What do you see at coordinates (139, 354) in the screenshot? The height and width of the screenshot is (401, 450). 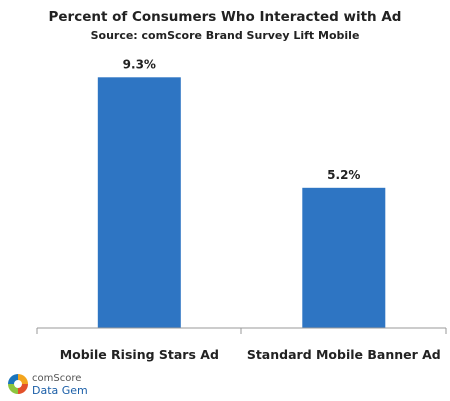 I see `category-label-1: Mobile Rising Stars Ad` at bounding box center [139, 354].